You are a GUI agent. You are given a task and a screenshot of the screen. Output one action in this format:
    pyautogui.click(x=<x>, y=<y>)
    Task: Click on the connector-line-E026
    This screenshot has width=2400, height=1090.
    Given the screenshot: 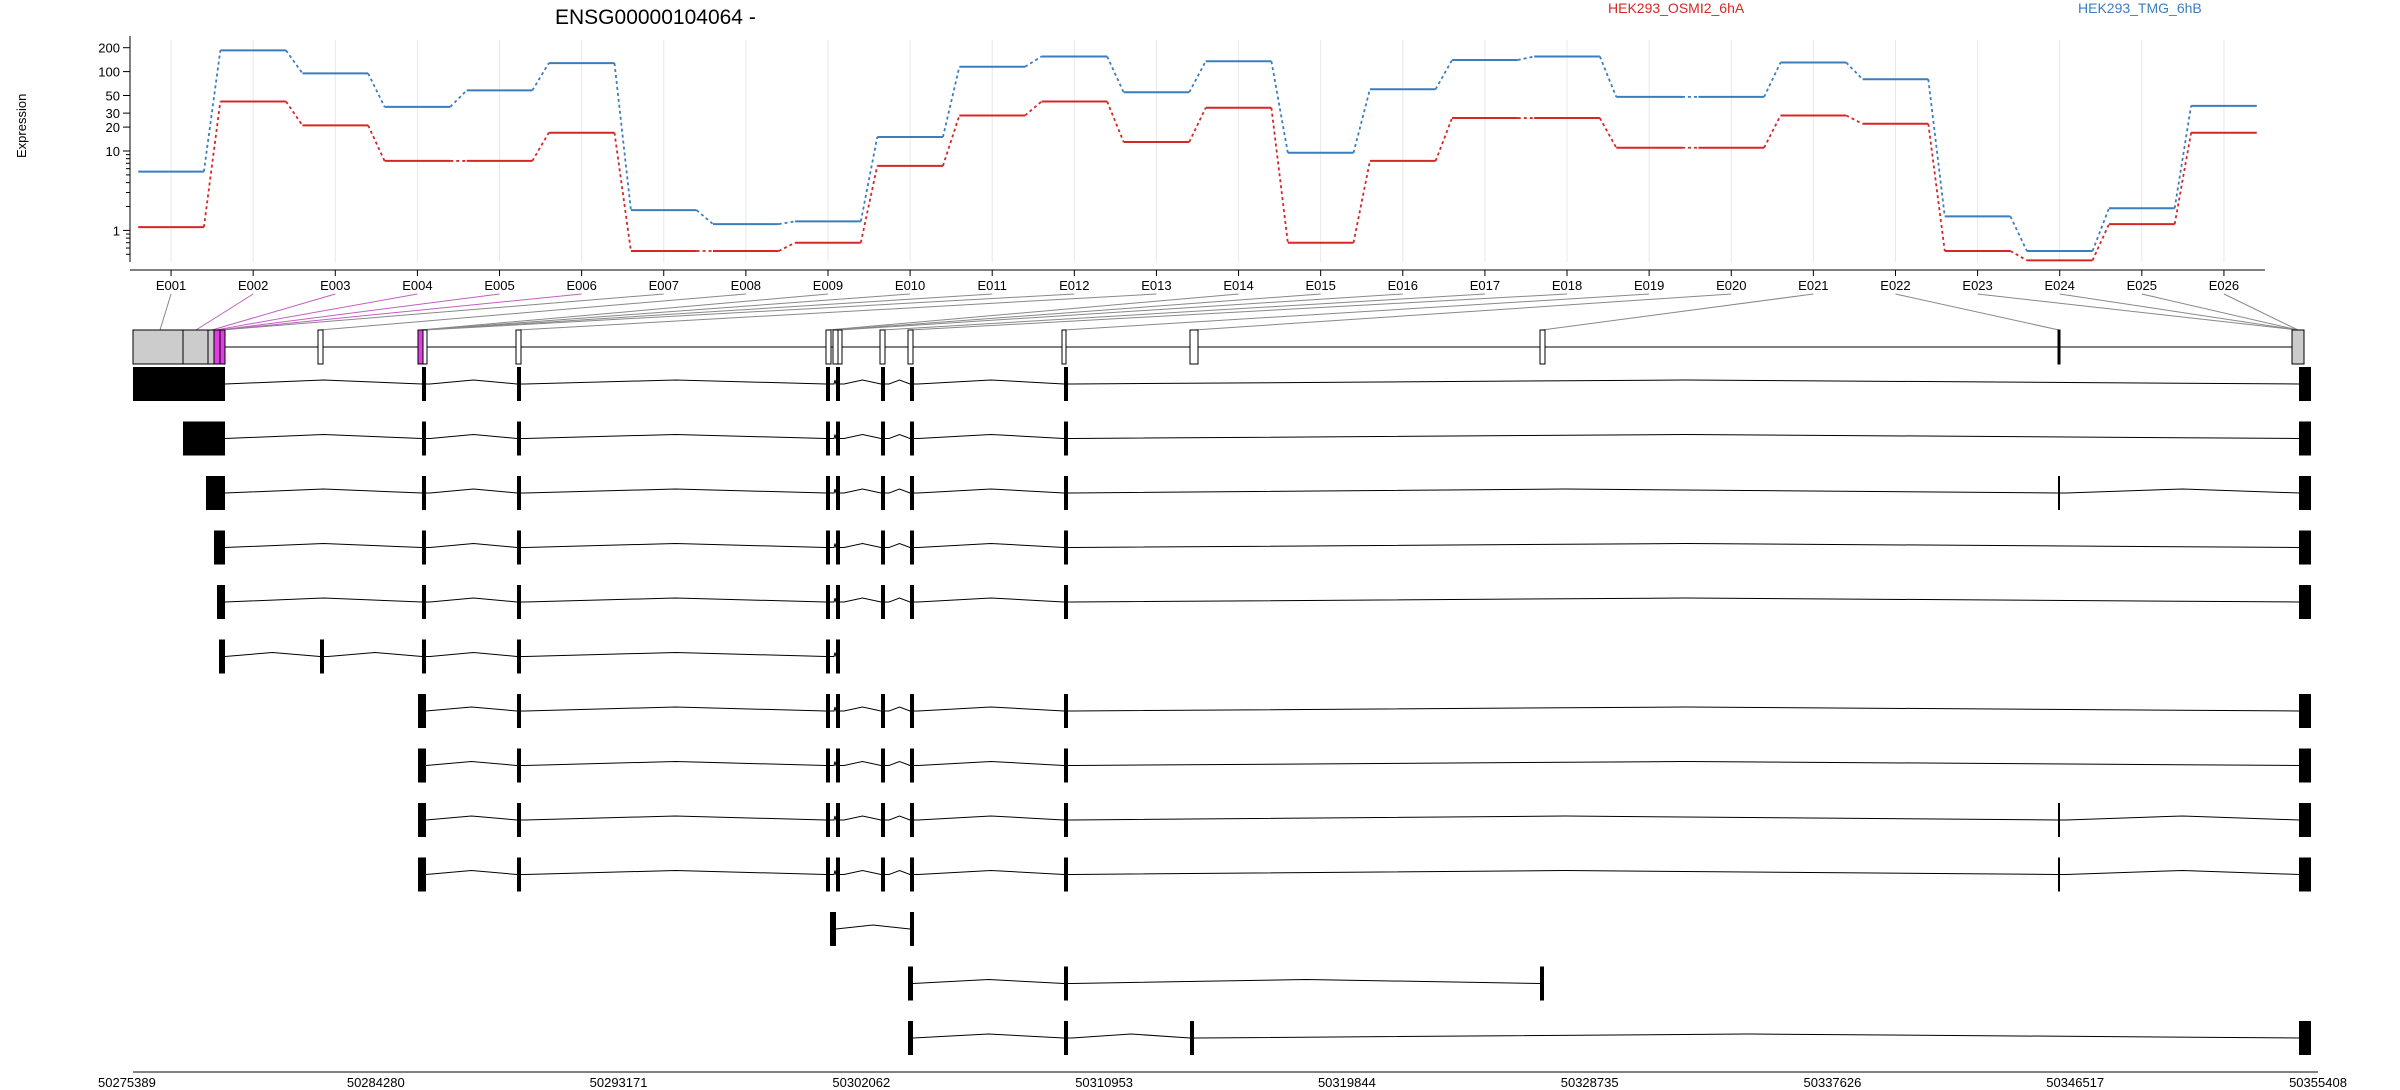 What is the action you would take?
    pyautogui.click(x=2261, y=312)
    